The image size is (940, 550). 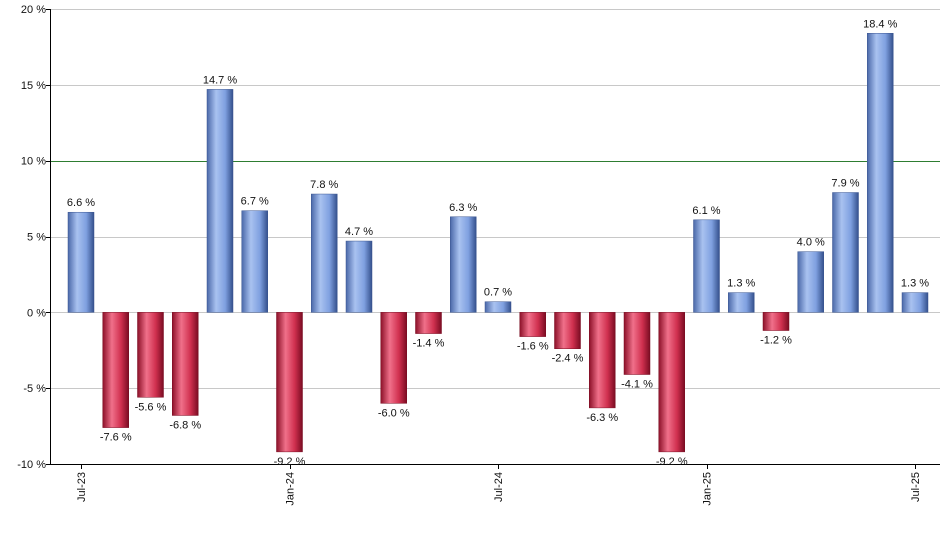 What do you see at coordinates (706, 211) in the screenshot?
I see `data-label: 6.1 %` at bounding box center [706, 211].